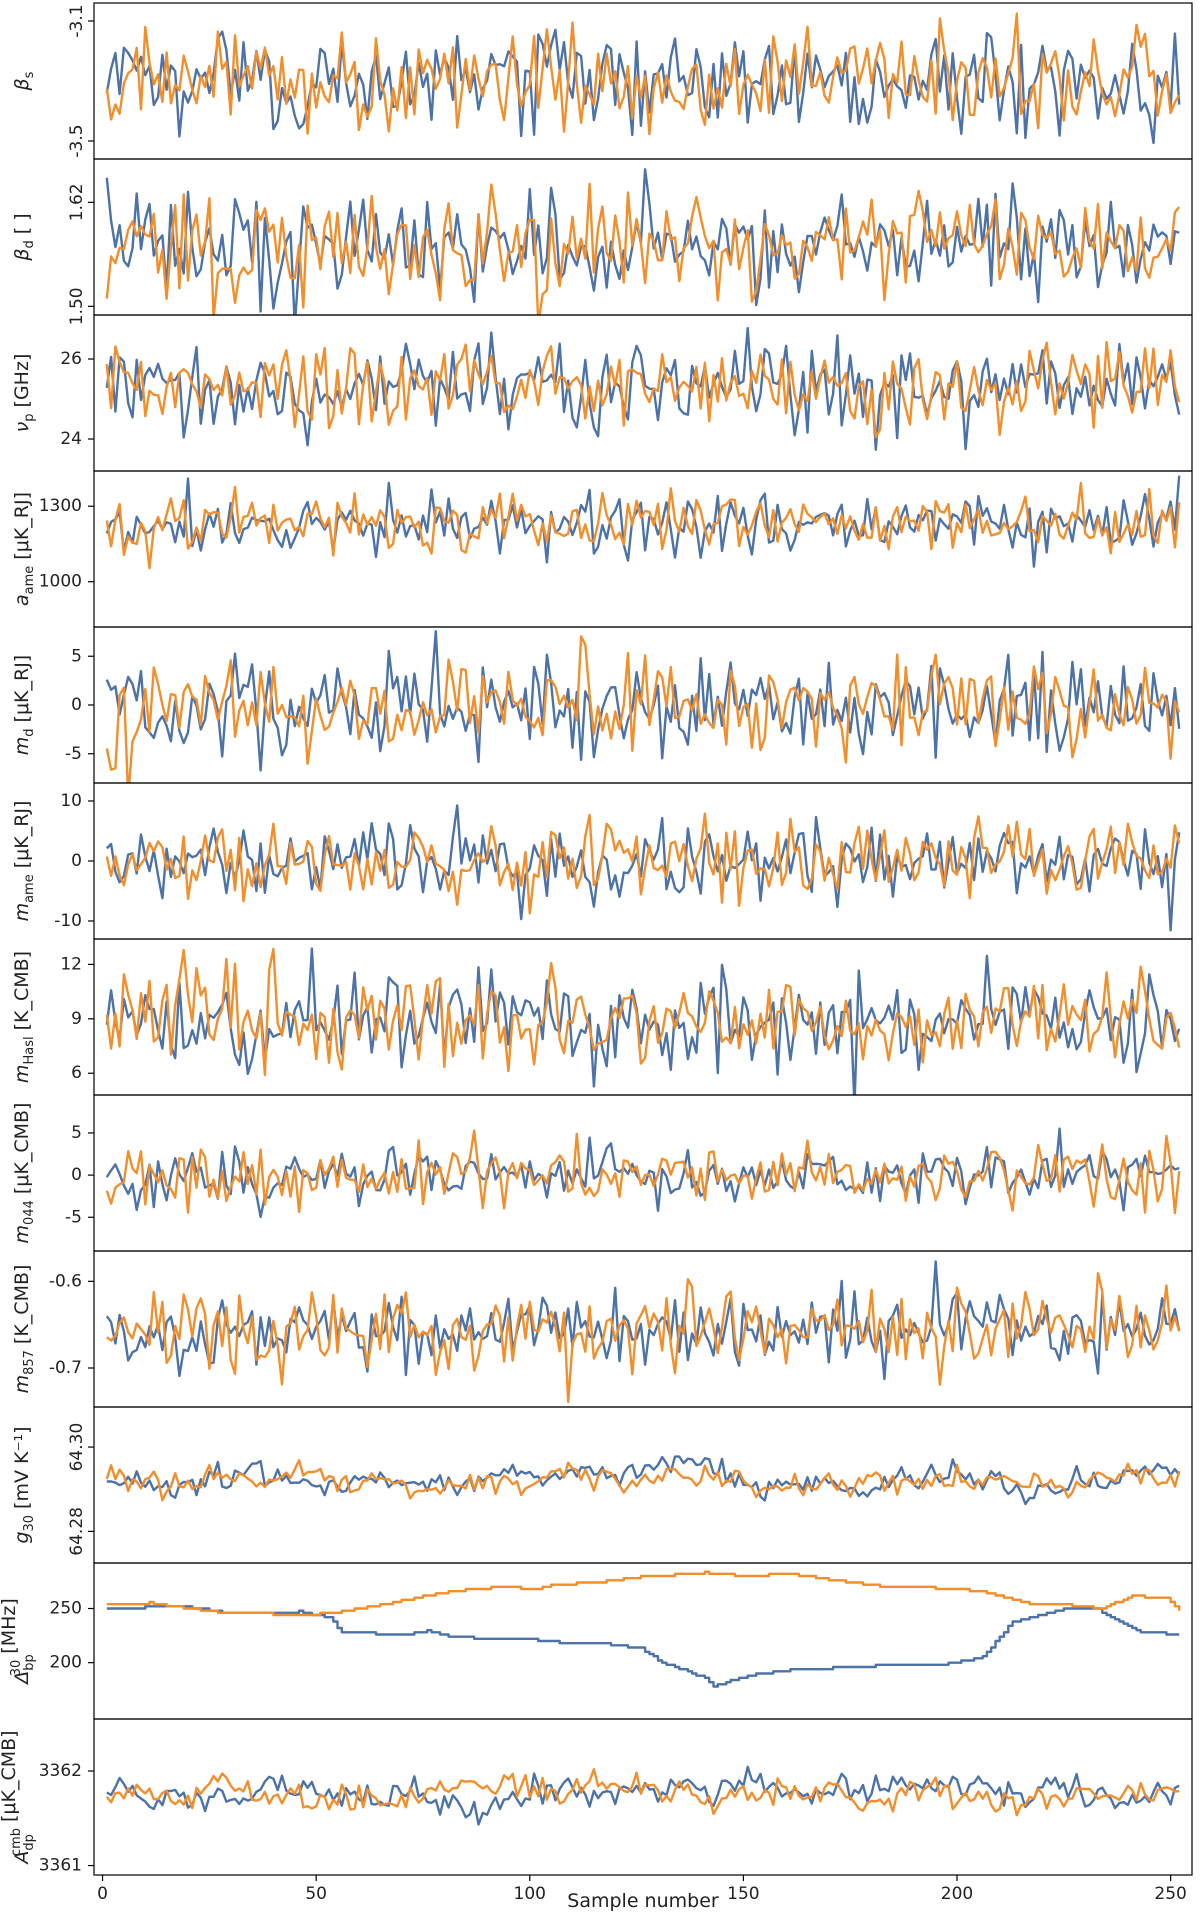  What do you see at coordinates (71, 439) in the screenshot?
I see `panel-3-ytick-label: 24` at bounding box center [71, 439].